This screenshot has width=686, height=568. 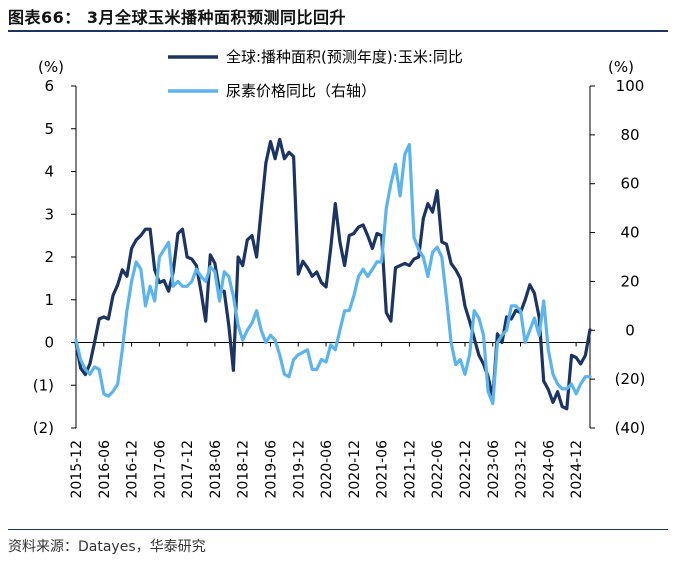 What do you see at coordinates (105, 469) in the screenshot?
I see `x-tick-label: 2016-06` at bounding box center [105, 469].